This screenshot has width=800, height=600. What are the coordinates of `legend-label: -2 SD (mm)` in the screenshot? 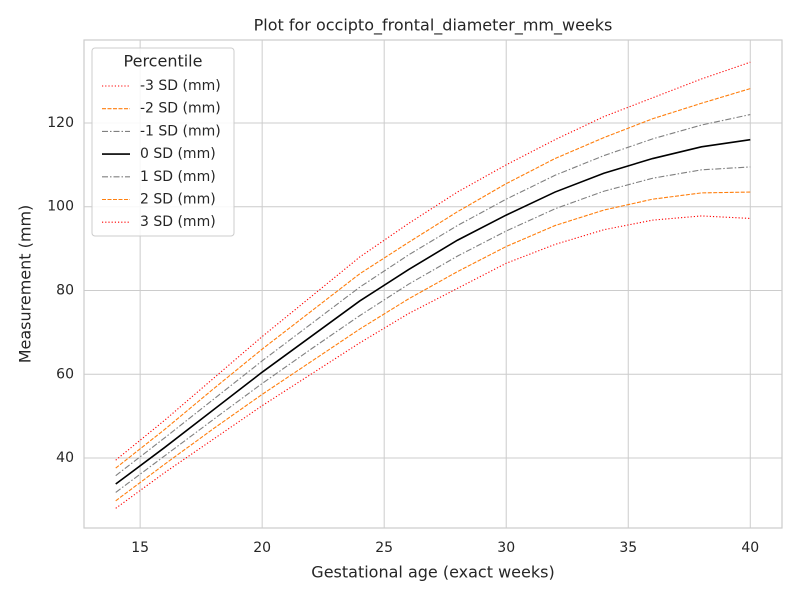 It's located at (180, 109).